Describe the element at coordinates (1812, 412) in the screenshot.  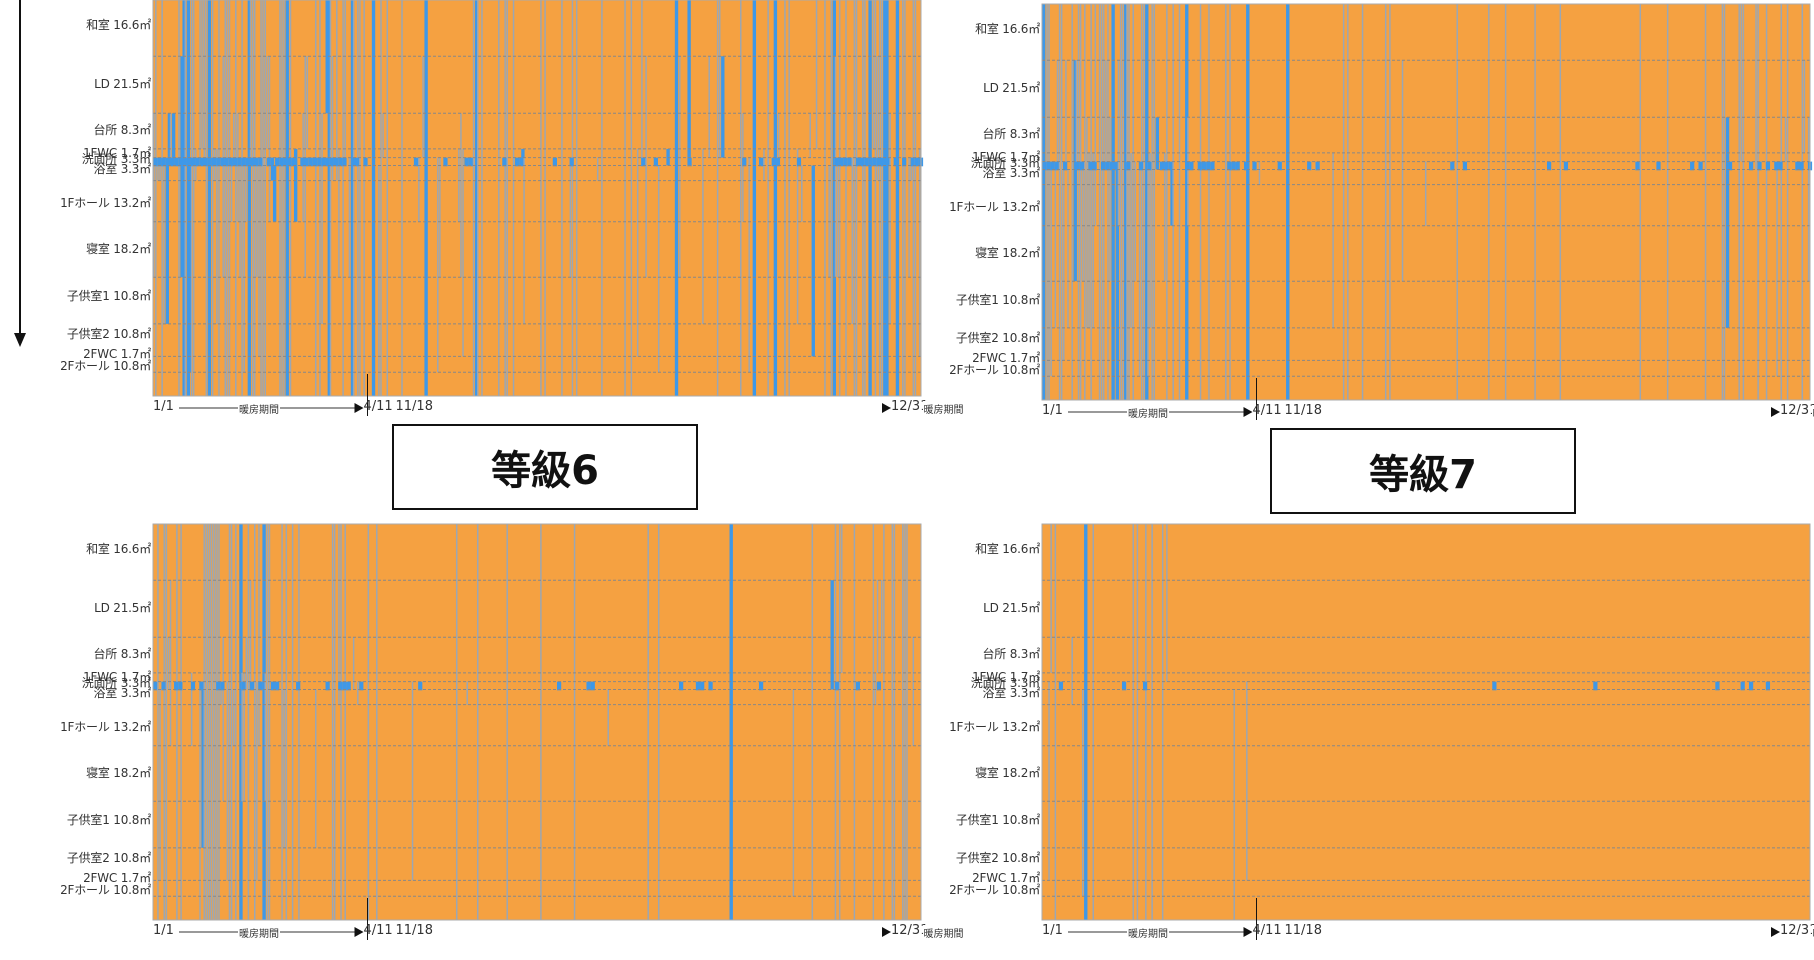
I see `period-label-second: 暖房期間` at that location.